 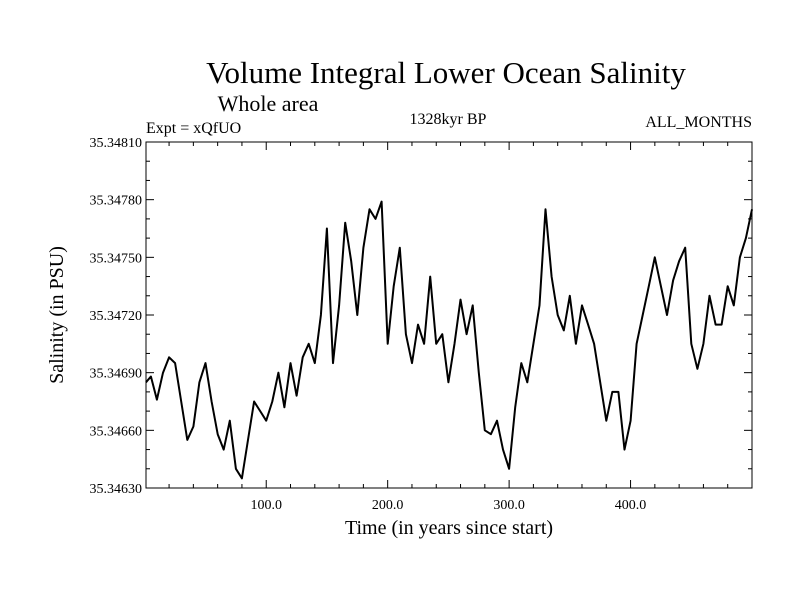 I want to click on x-tick-label: 400.0, so click(x=631, y=505).